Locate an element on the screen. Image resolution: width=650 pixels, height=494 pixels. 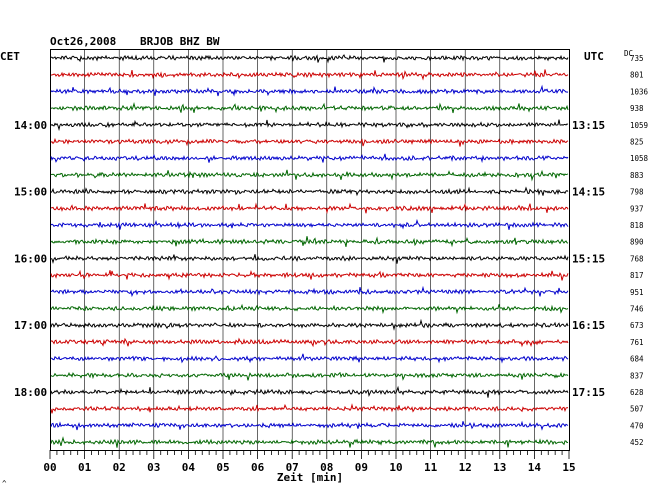
header-date: Oct26,2008 is located at coordinates (83, 41).